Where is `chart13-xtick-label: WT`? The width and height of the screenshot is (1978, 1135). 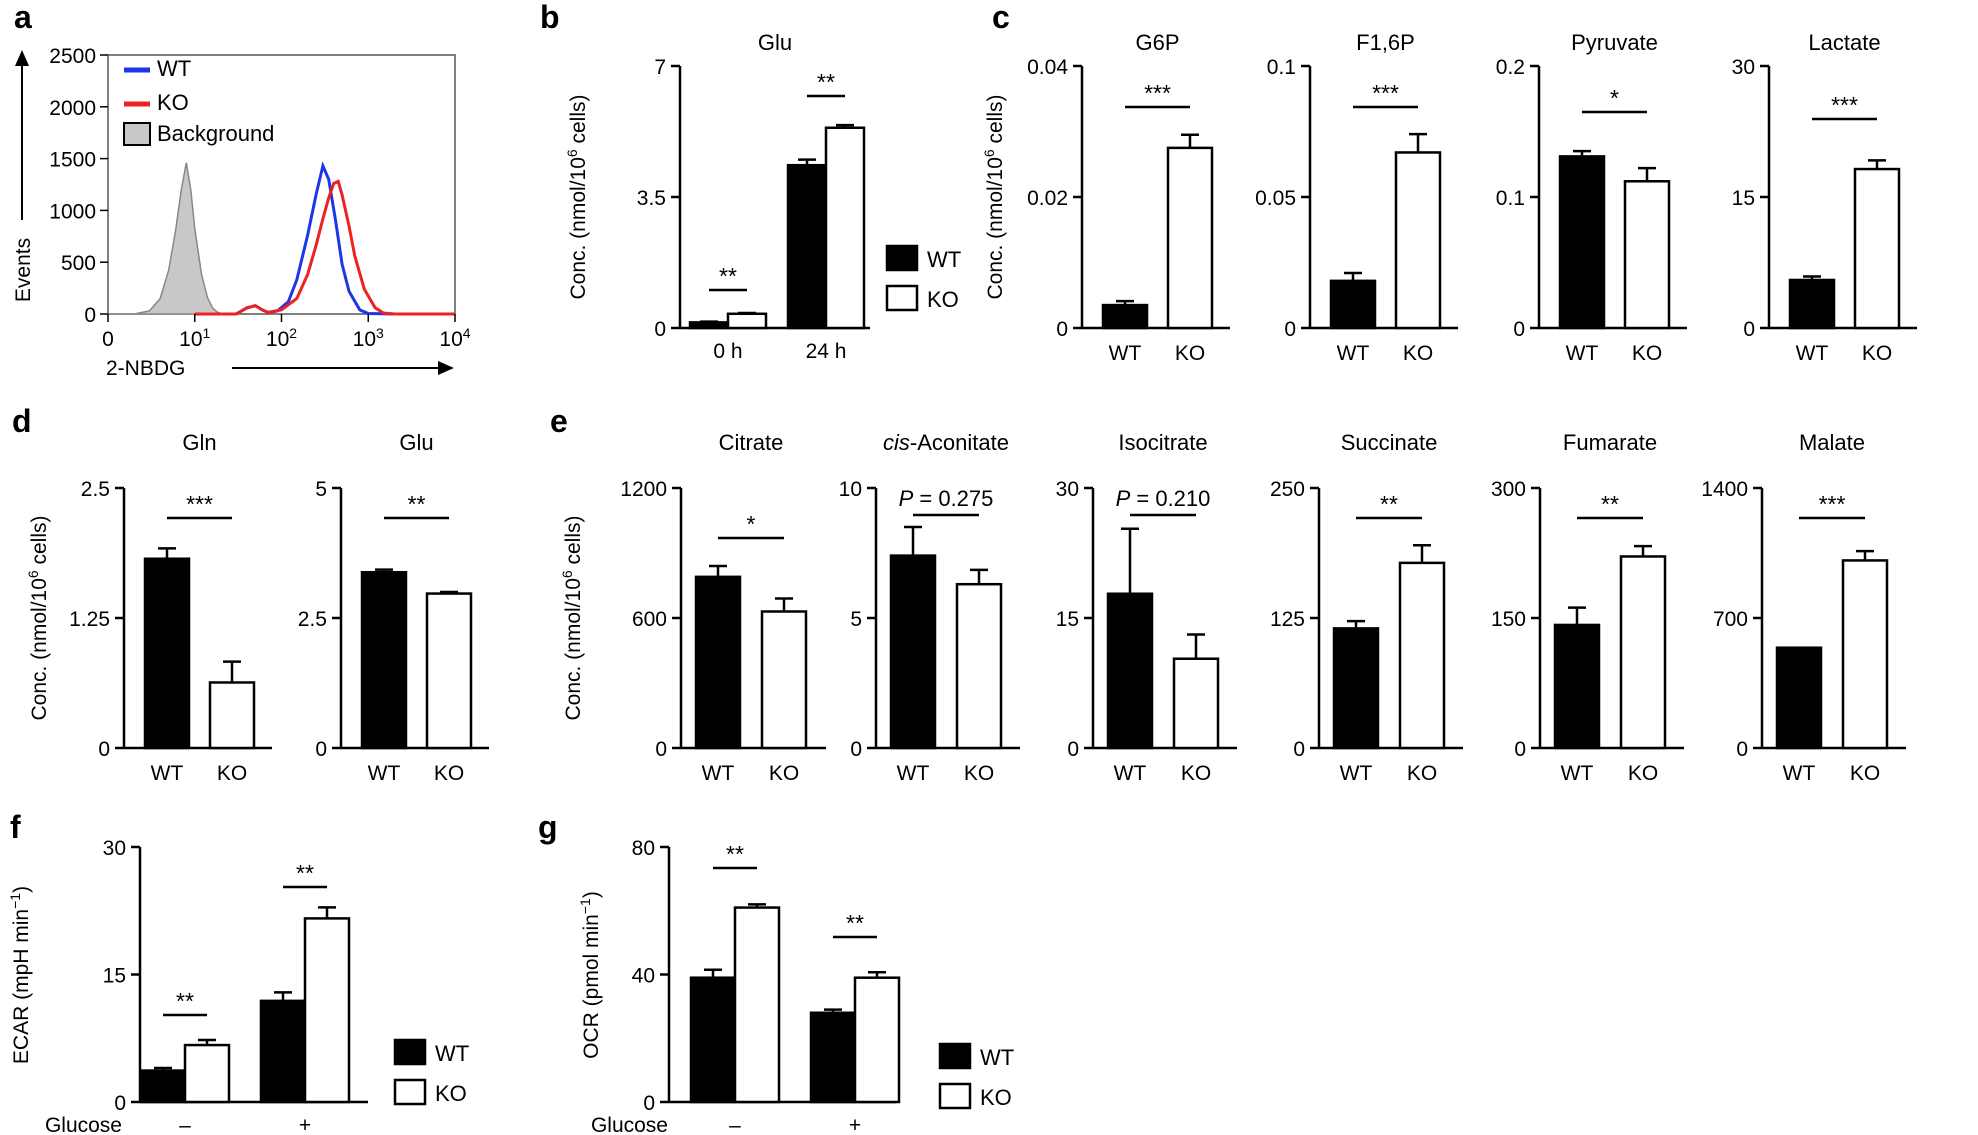
chart13-xtick-label: WT is located at coordinates (1799, 773).